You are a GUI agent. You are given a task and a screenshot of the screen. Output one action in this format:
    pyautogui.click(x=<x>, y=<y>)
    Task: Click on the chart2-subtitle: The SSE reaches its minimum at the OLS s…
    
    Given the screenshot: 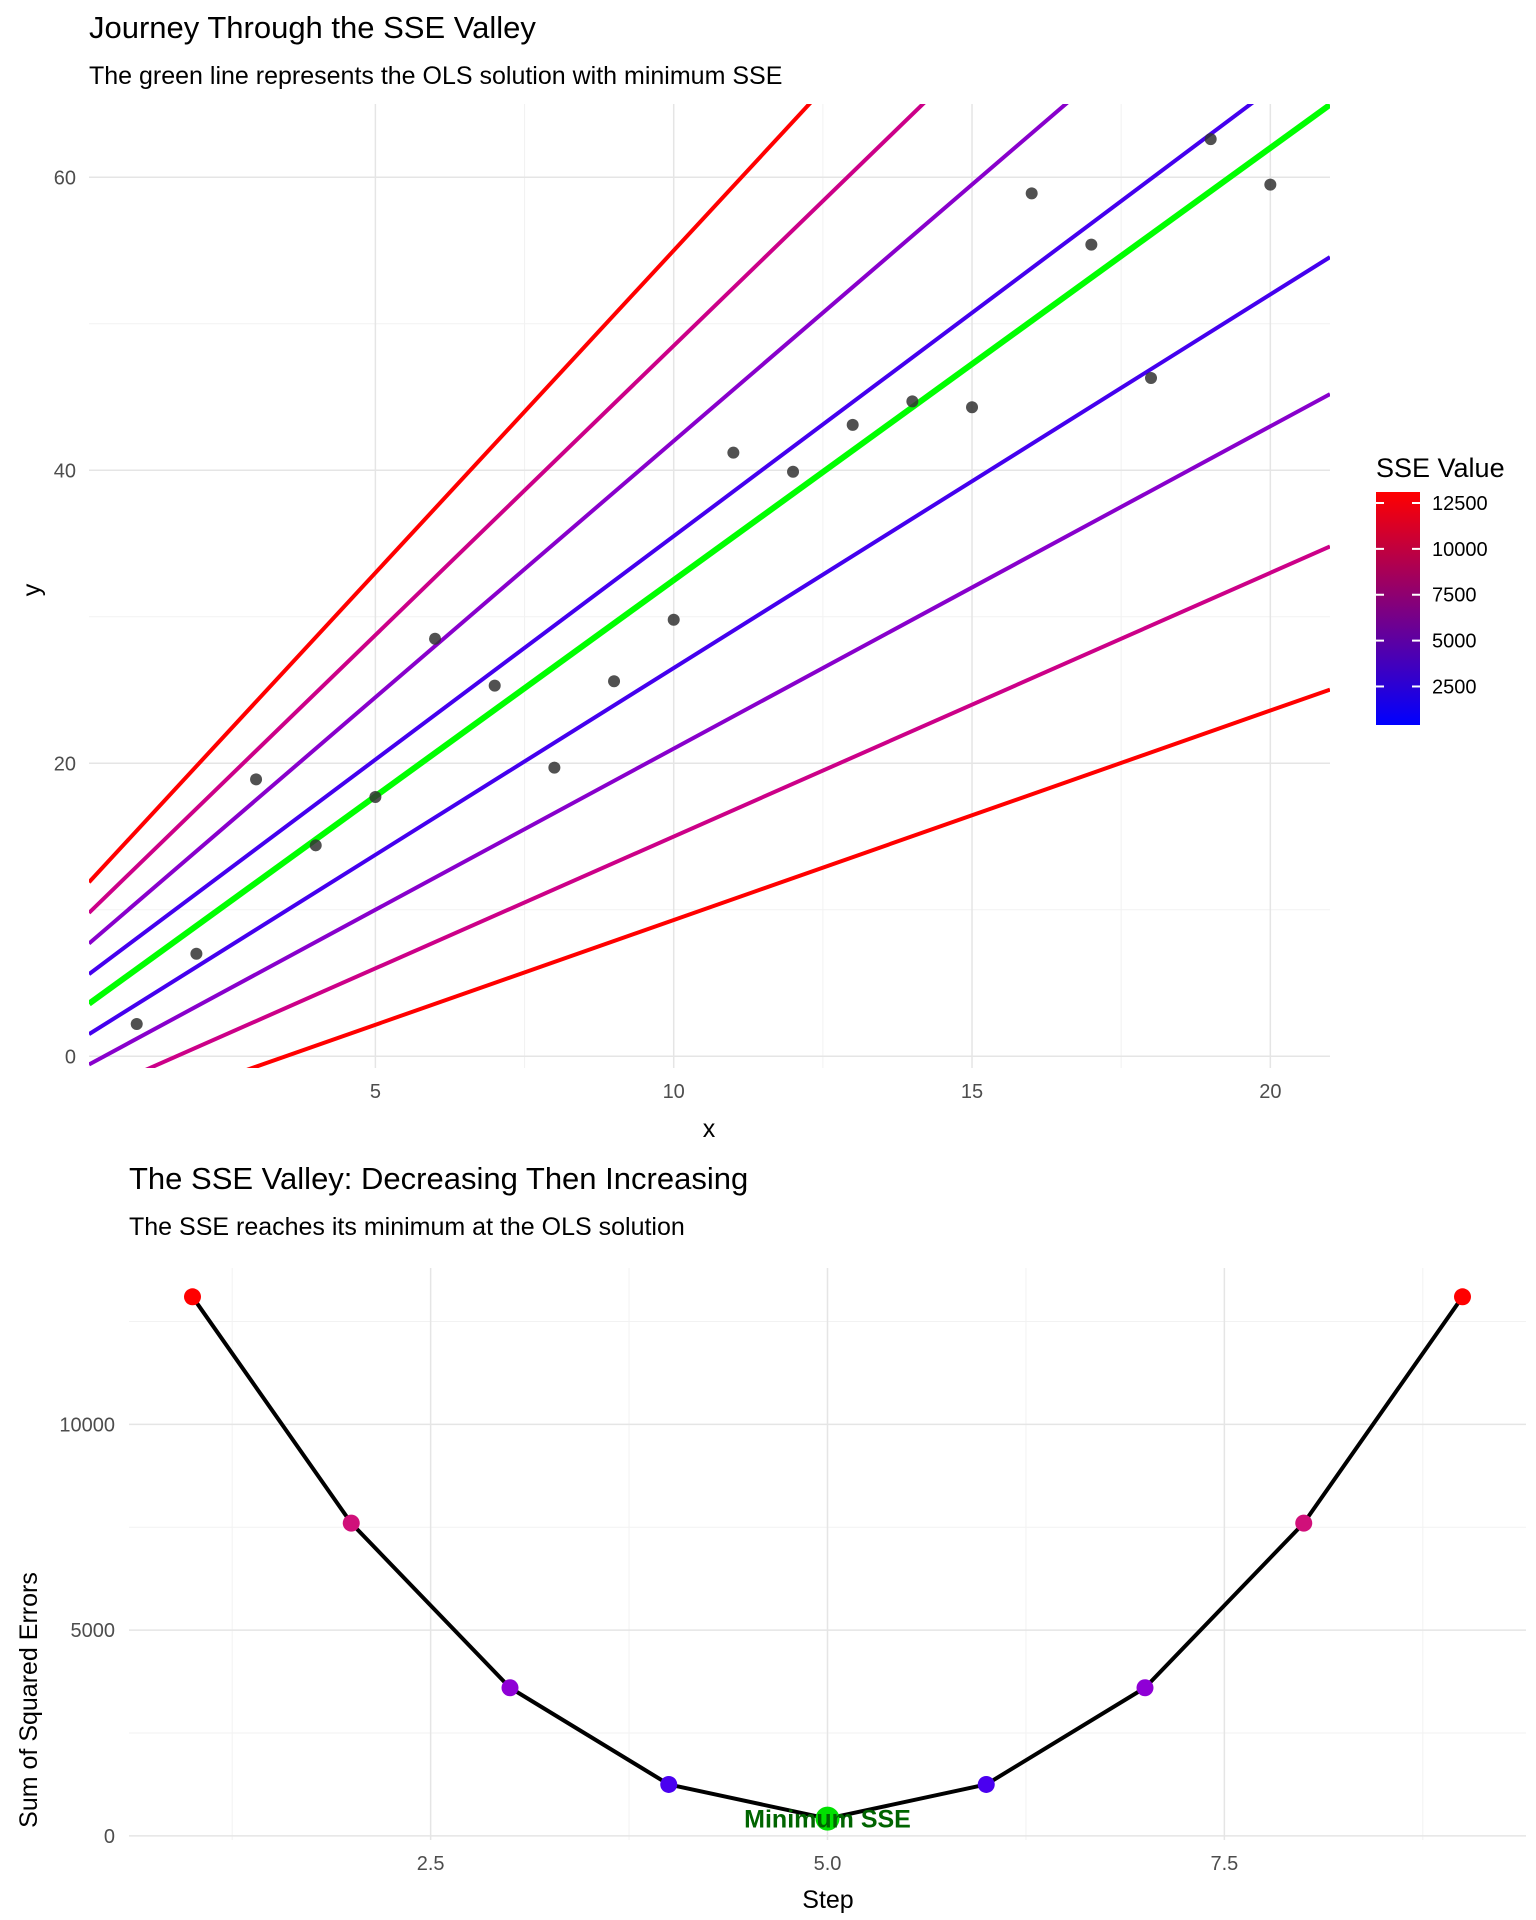 What is the action you would take?
    pyautogui.click(x=407, y=1227)
    